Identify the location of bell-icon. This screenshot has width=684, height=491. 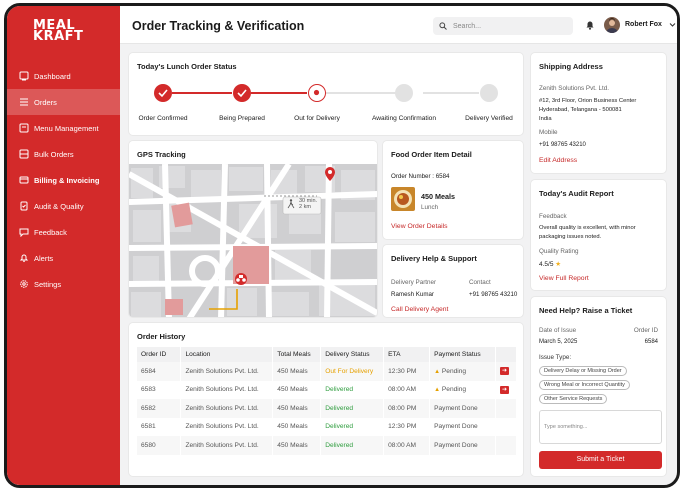
(590, 25).